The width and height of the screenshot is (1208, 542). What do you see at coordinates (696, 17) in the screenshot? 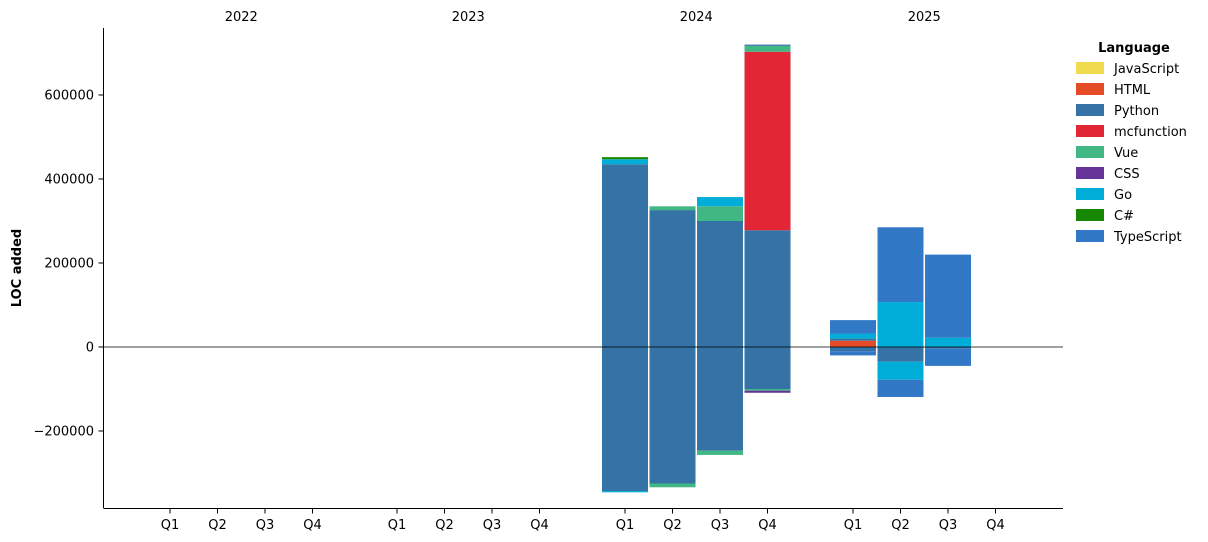
I see `year-label: 2024` at bounding box center [696, 17].